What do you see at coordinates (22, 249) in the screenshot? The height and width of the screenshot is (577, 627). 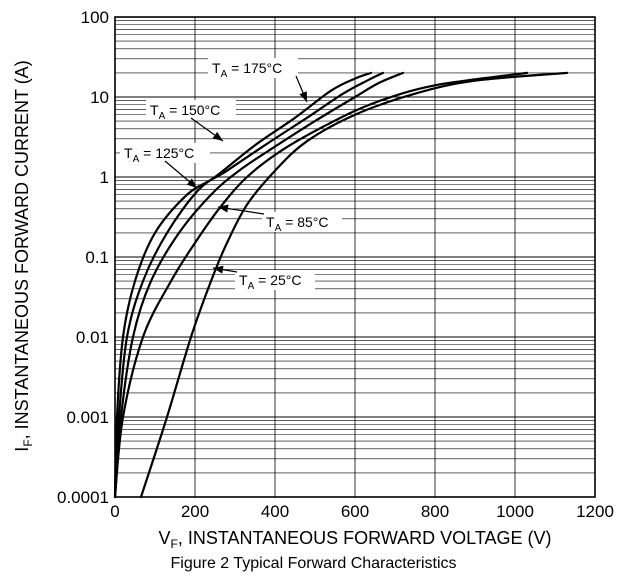 I see `y-axis-title-text: , INSTANTANEOUS FORWARD CURRENT (A)` at bounding box center [22, 249].